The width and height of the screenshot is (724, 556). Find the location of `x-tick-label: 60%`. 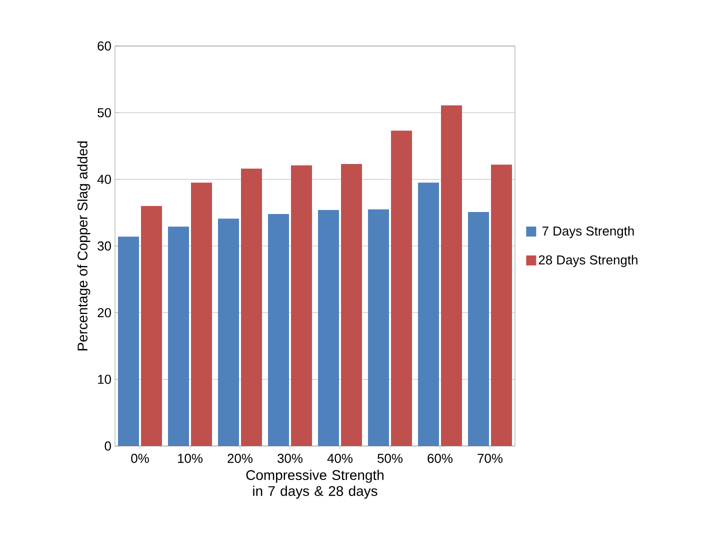

x-tick-label: 60% is located at coordinates (440, 458).